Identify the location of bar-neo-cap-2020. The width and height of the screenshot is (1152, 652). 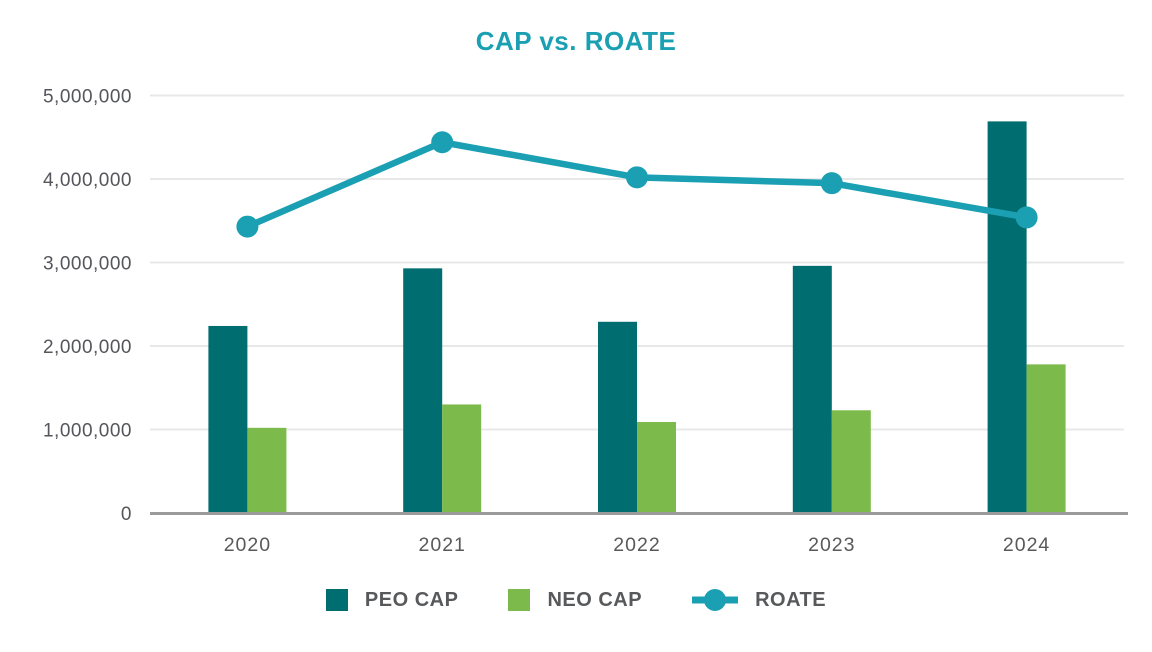
(267, 470).